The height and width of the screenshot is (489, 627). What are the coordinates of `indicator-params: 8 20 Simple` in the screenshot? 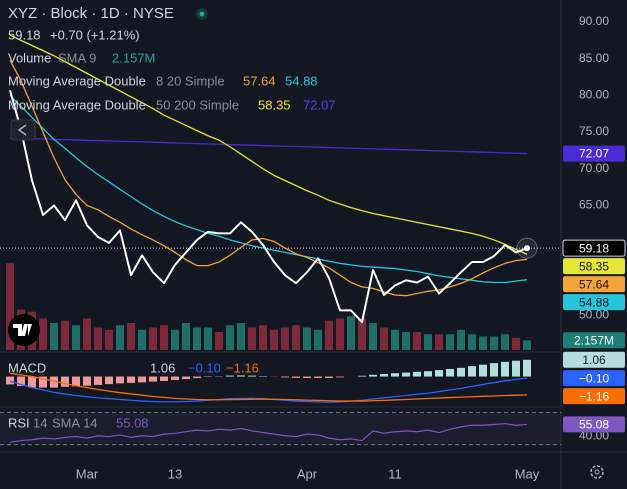 It's located at (190, 80).